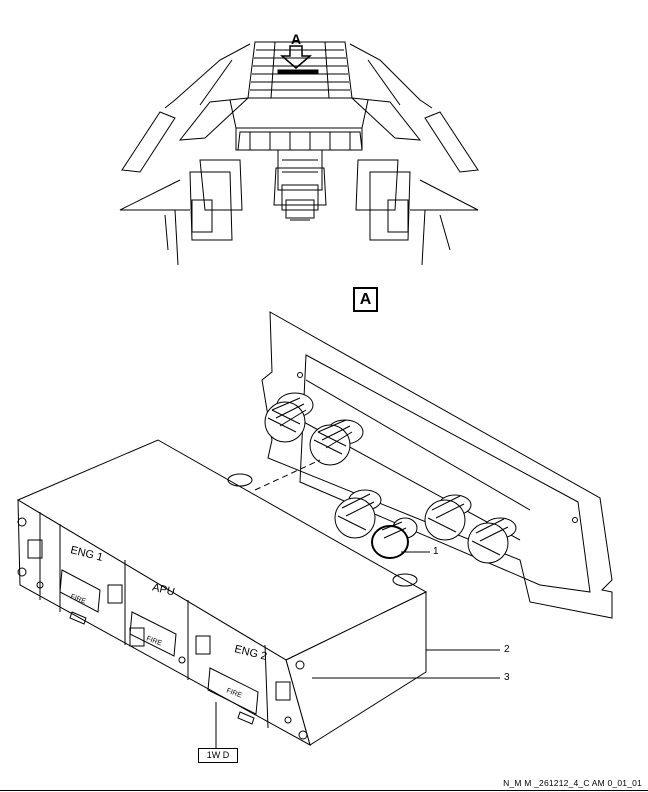  What do you see at coordinates (365, 299) in the screenshot?
I see `view-a-box: A` at bounding box center [365, 299].